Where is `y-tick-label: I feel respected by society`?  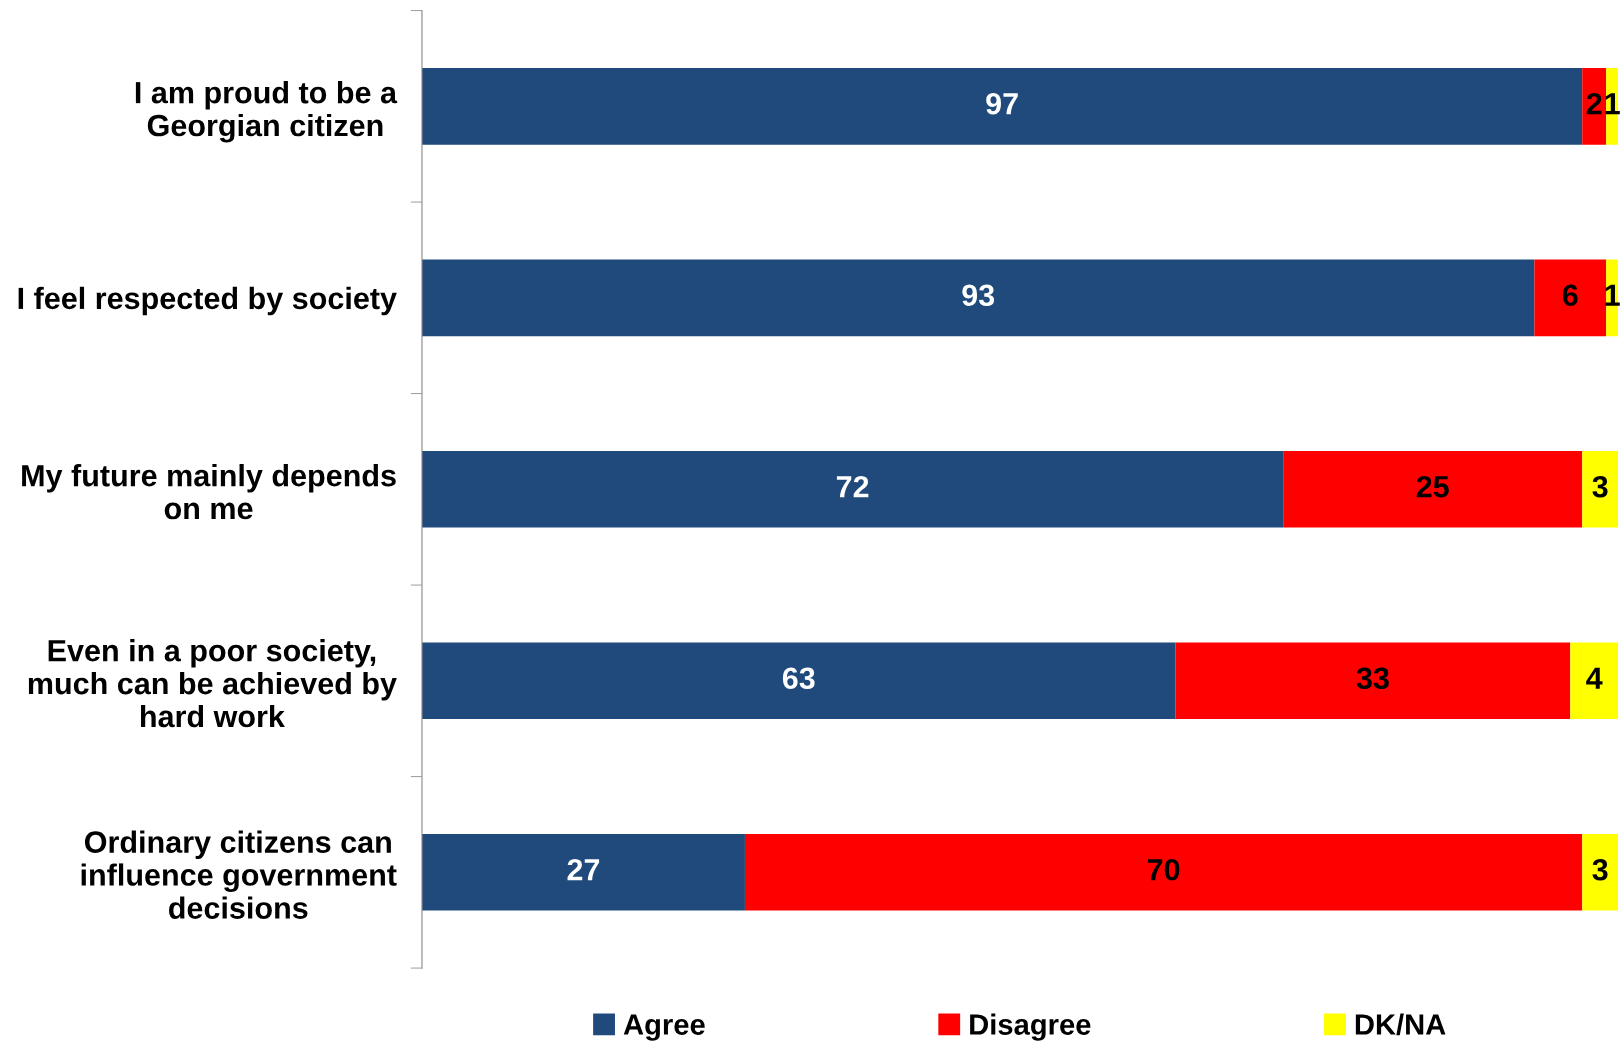
y-tick-label: I feel respected by society is located at coordinates (207, 301).